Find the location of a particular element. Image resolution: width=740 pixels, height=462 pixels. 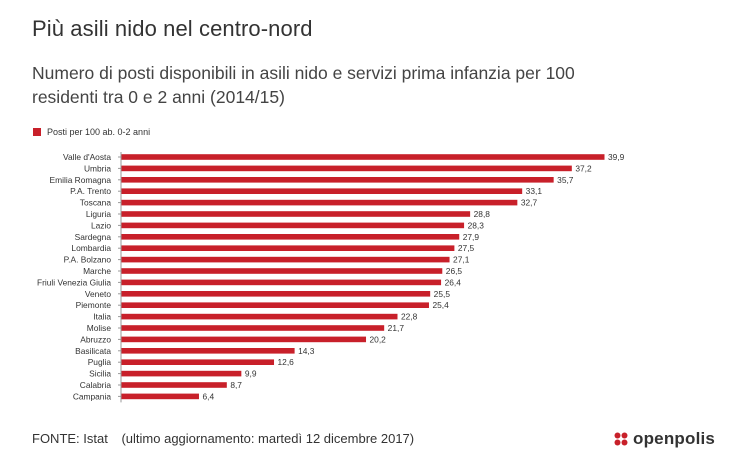

category-label: Veneto is located at coordinates (98, 294).